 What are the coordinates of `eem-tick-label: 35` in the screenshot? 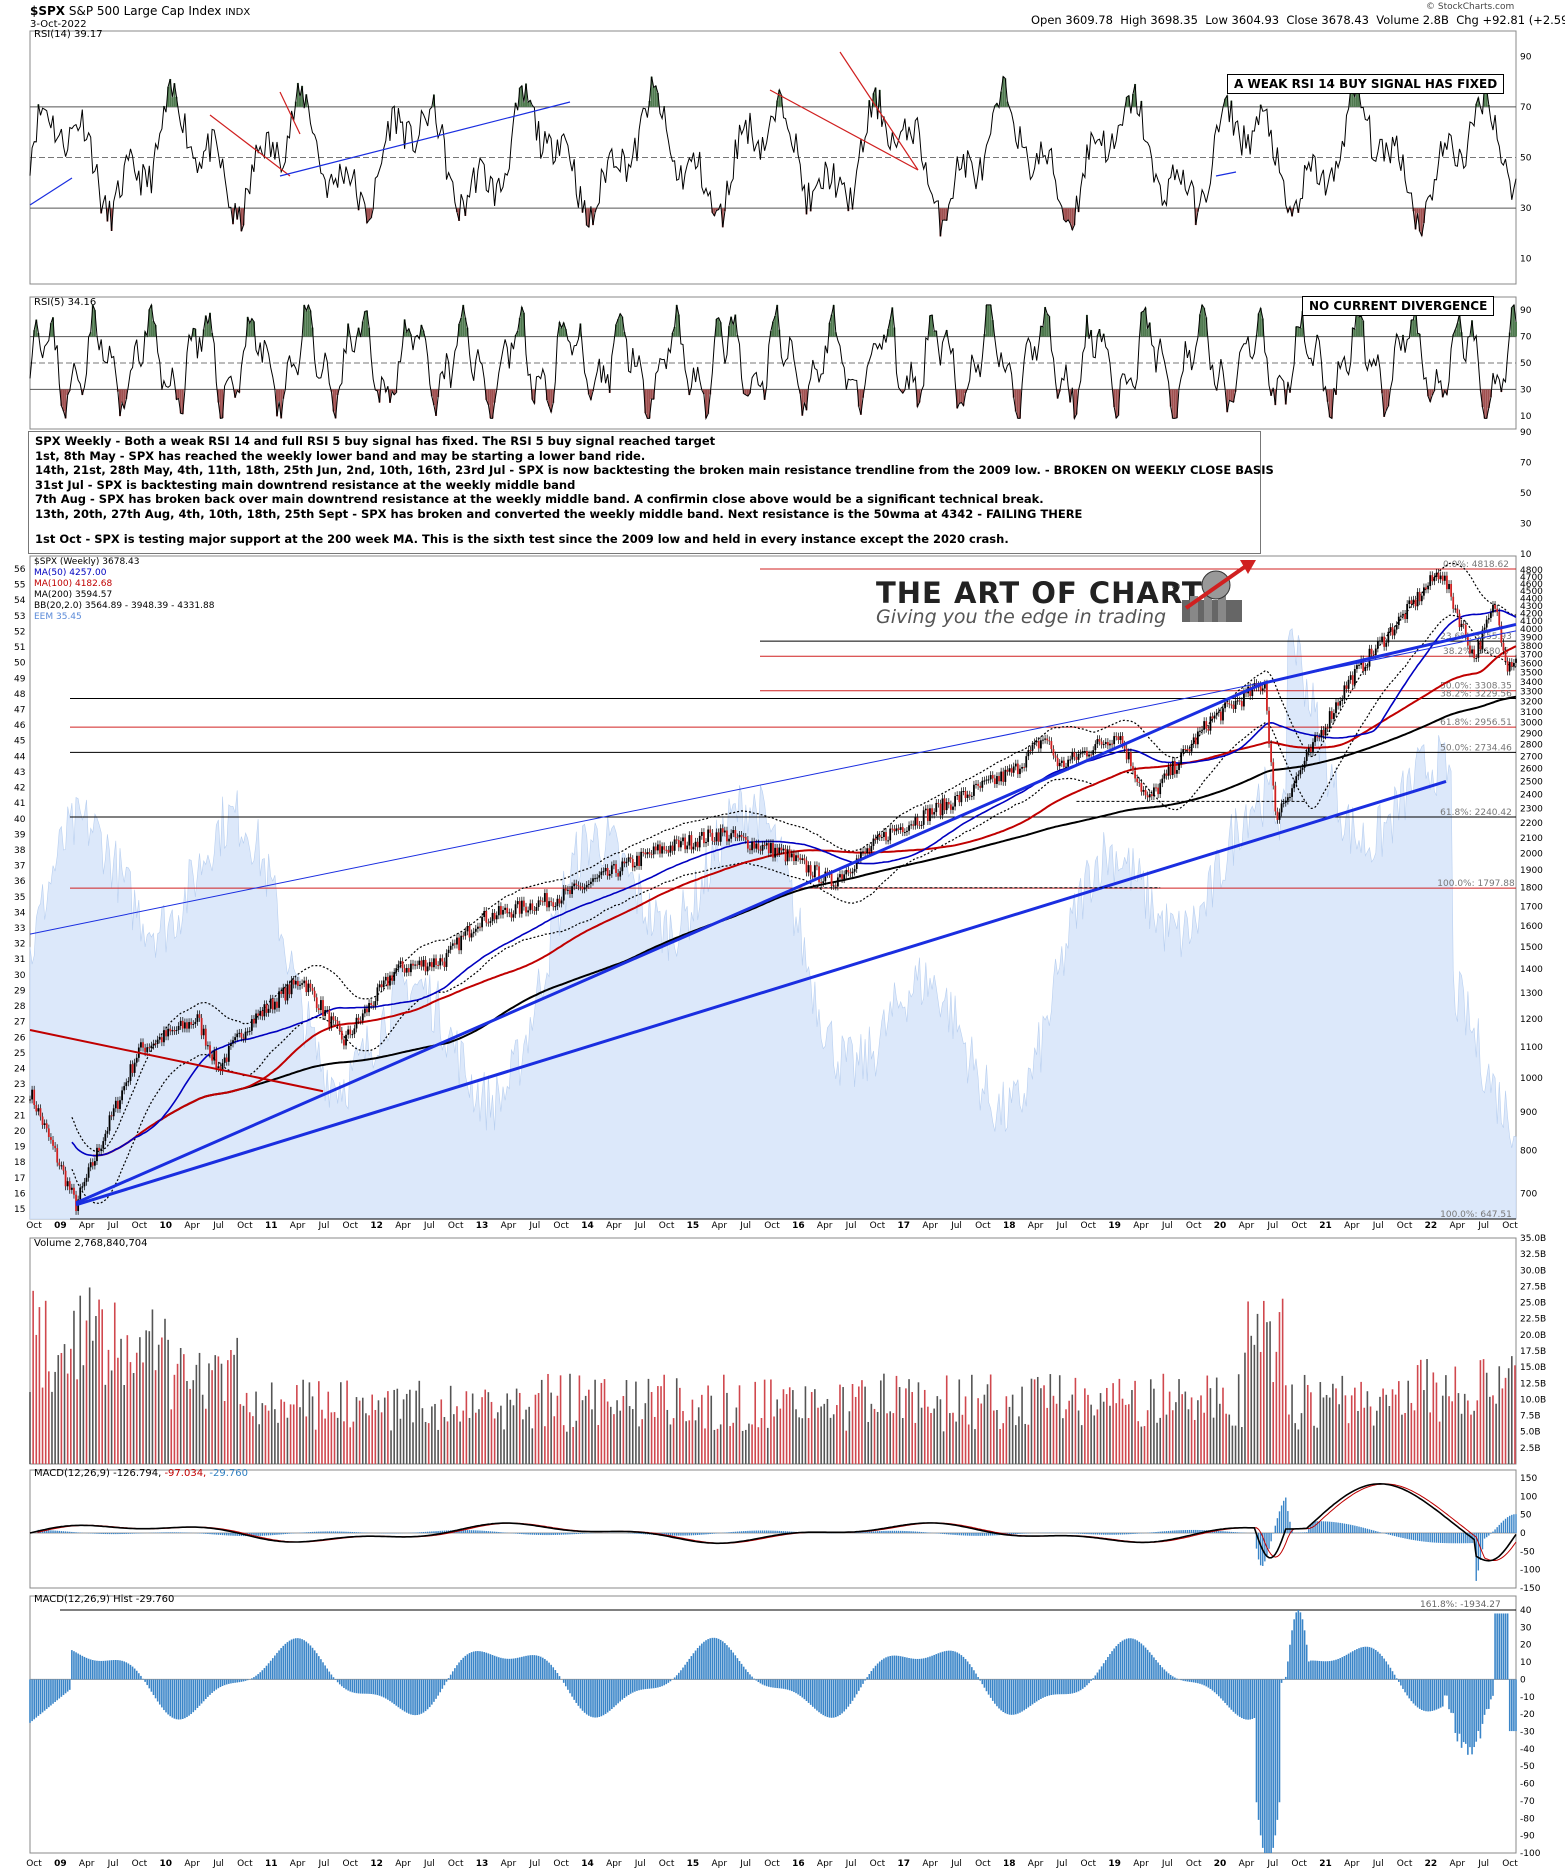 It's located at (19, 898).